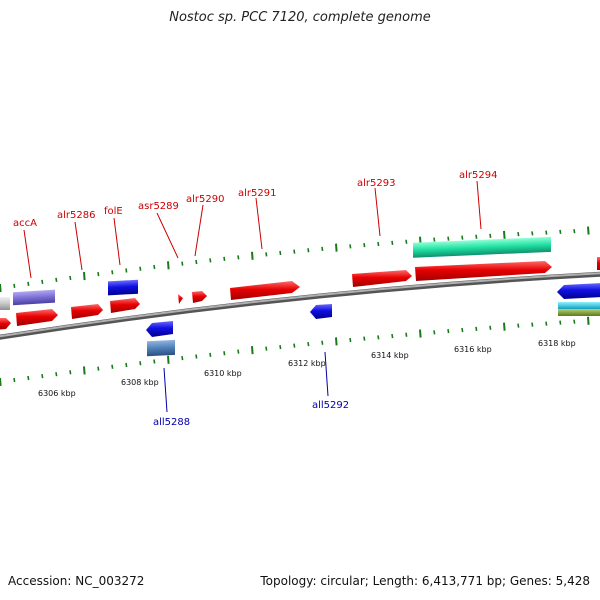  I want to click on forward-genes, so click(300, 293).